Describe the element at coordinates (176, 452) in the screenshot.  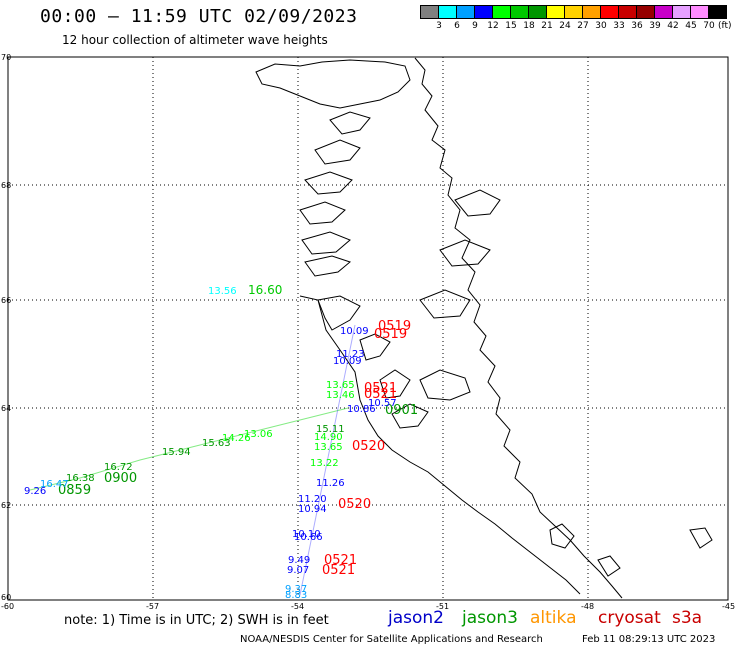
I see `obs-value: 15.94` at that location.